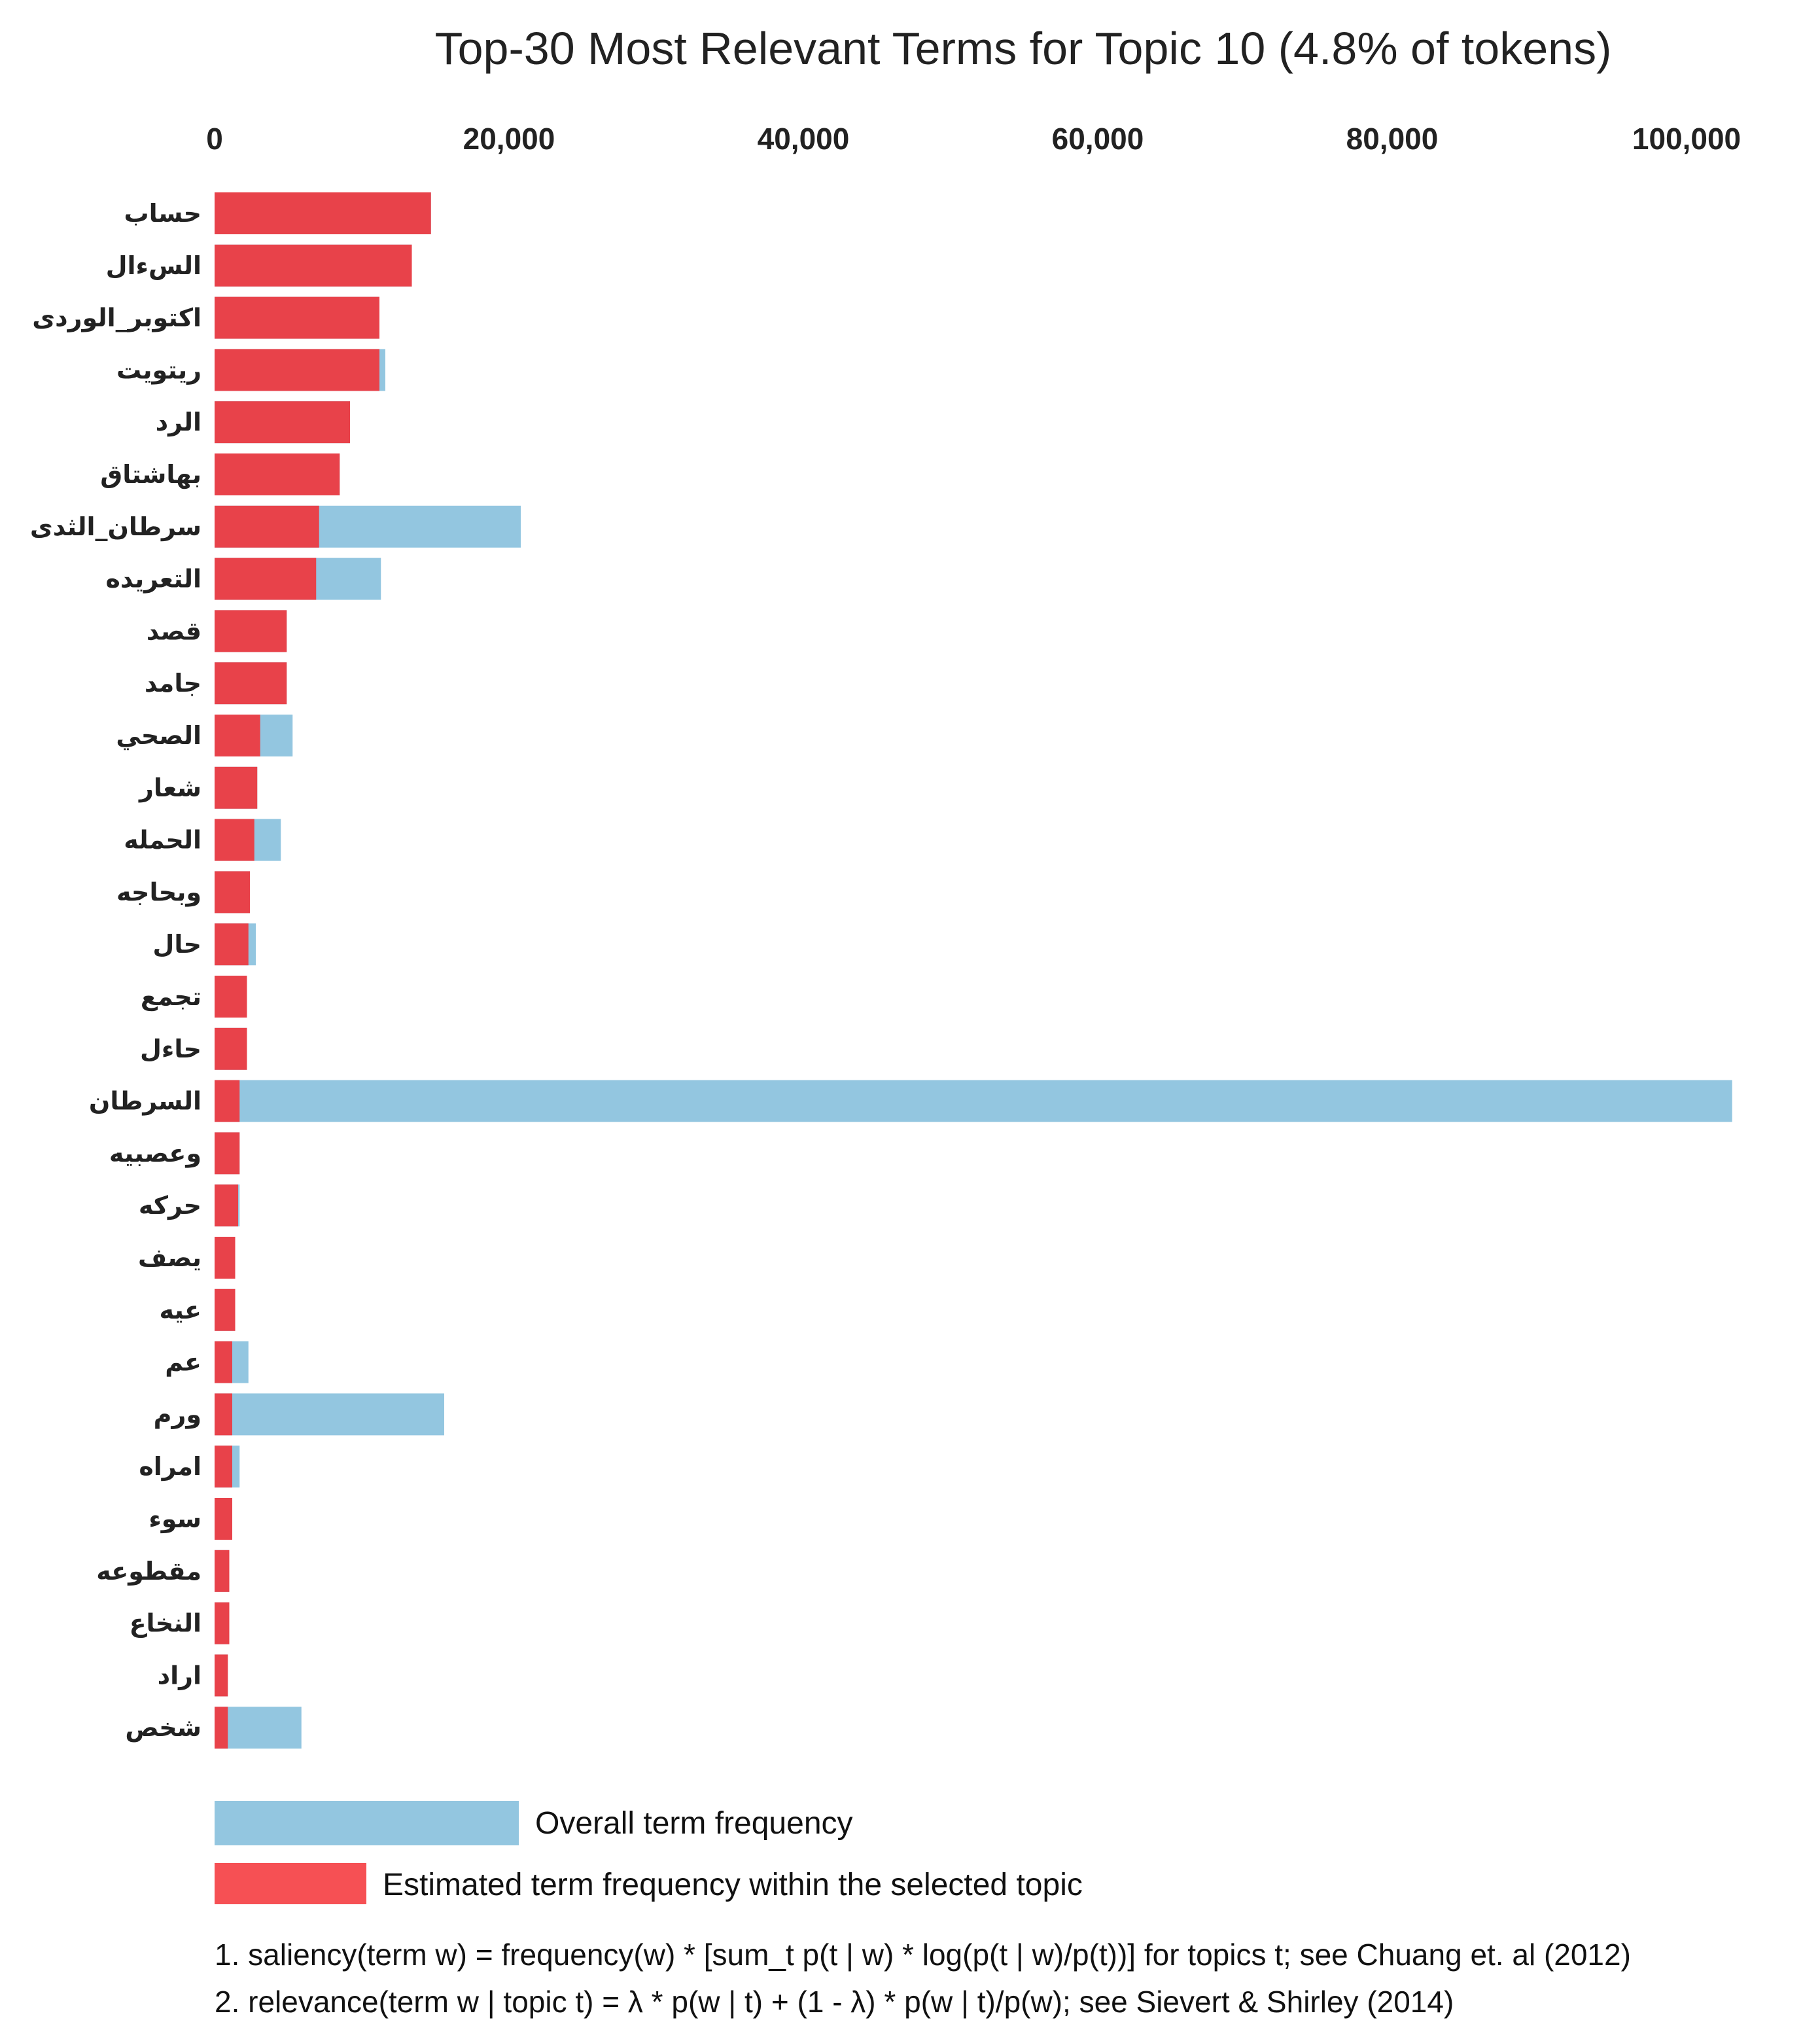  Describe the element at coordinates (183, 1362) in the screenshot. I see `term-label: عم` at that location.